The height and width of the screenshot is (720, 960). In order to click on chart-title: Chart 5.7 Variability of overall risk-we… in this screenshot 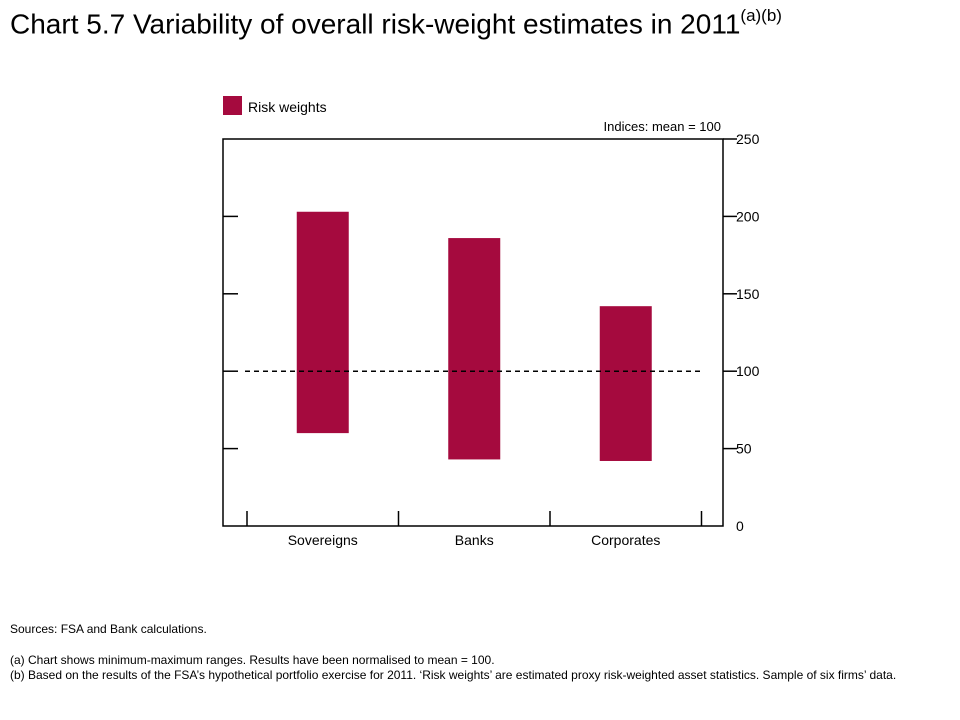, I will do `click(396, 23)`.